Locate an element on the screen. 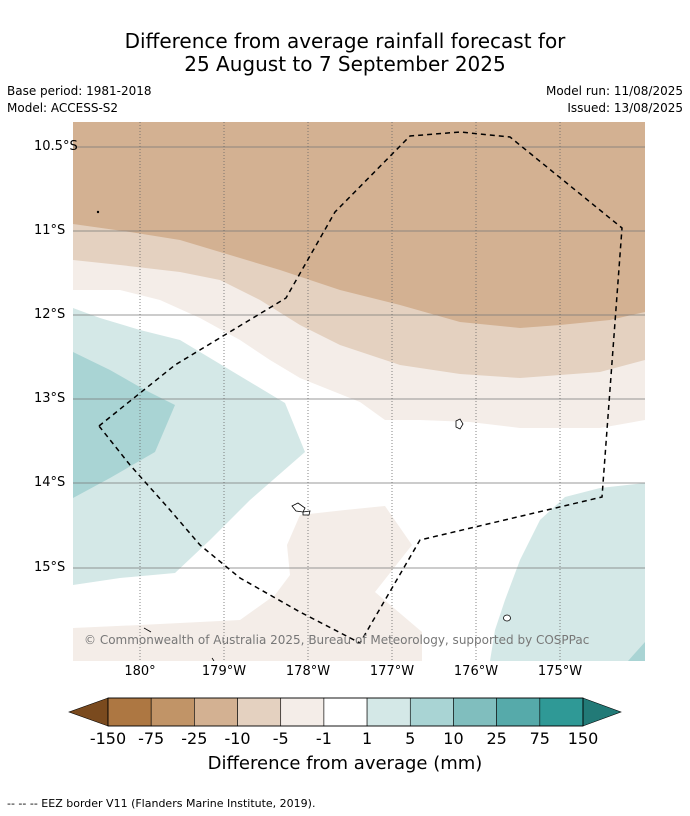  lon-label: 177°W is located at coordinates (392, 671).